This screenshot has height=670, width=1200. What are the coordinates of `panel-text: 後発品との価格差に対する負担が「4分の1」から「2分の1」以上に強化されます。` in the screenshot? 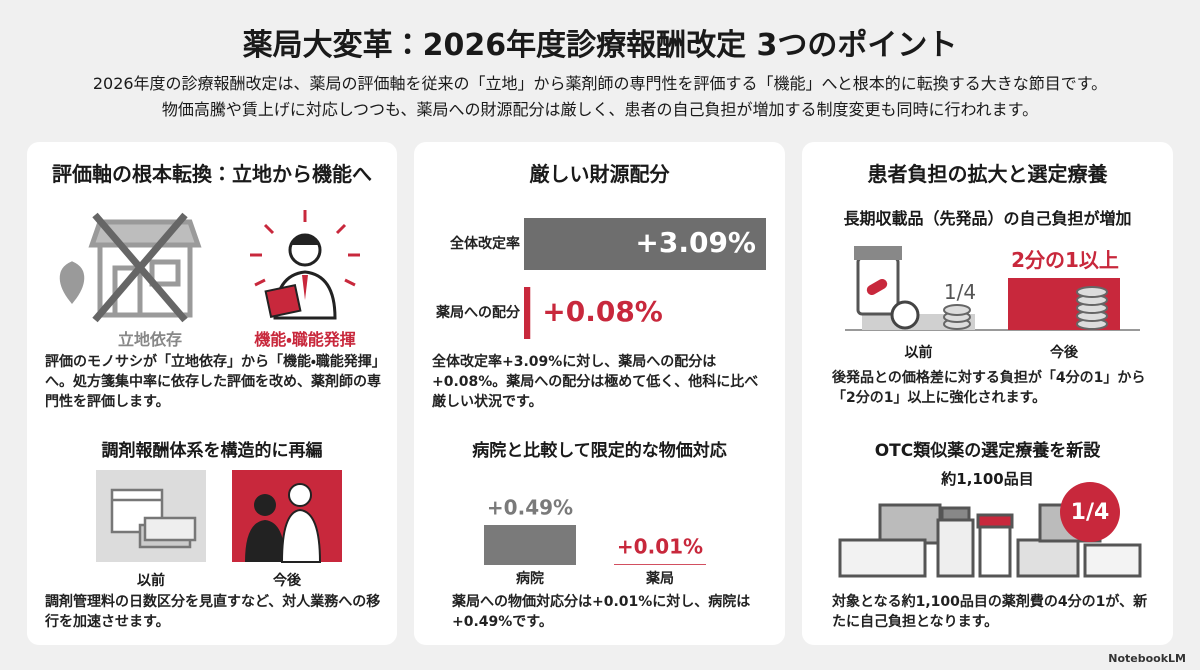 It's located at (989, 388).